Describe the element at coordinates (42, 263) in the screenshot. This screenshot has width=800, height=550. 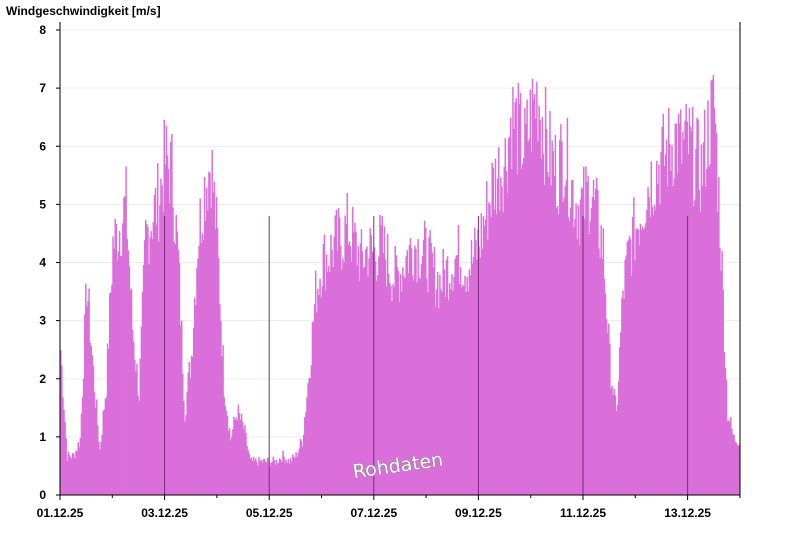
I see `y-tick-label: 4` at that location.